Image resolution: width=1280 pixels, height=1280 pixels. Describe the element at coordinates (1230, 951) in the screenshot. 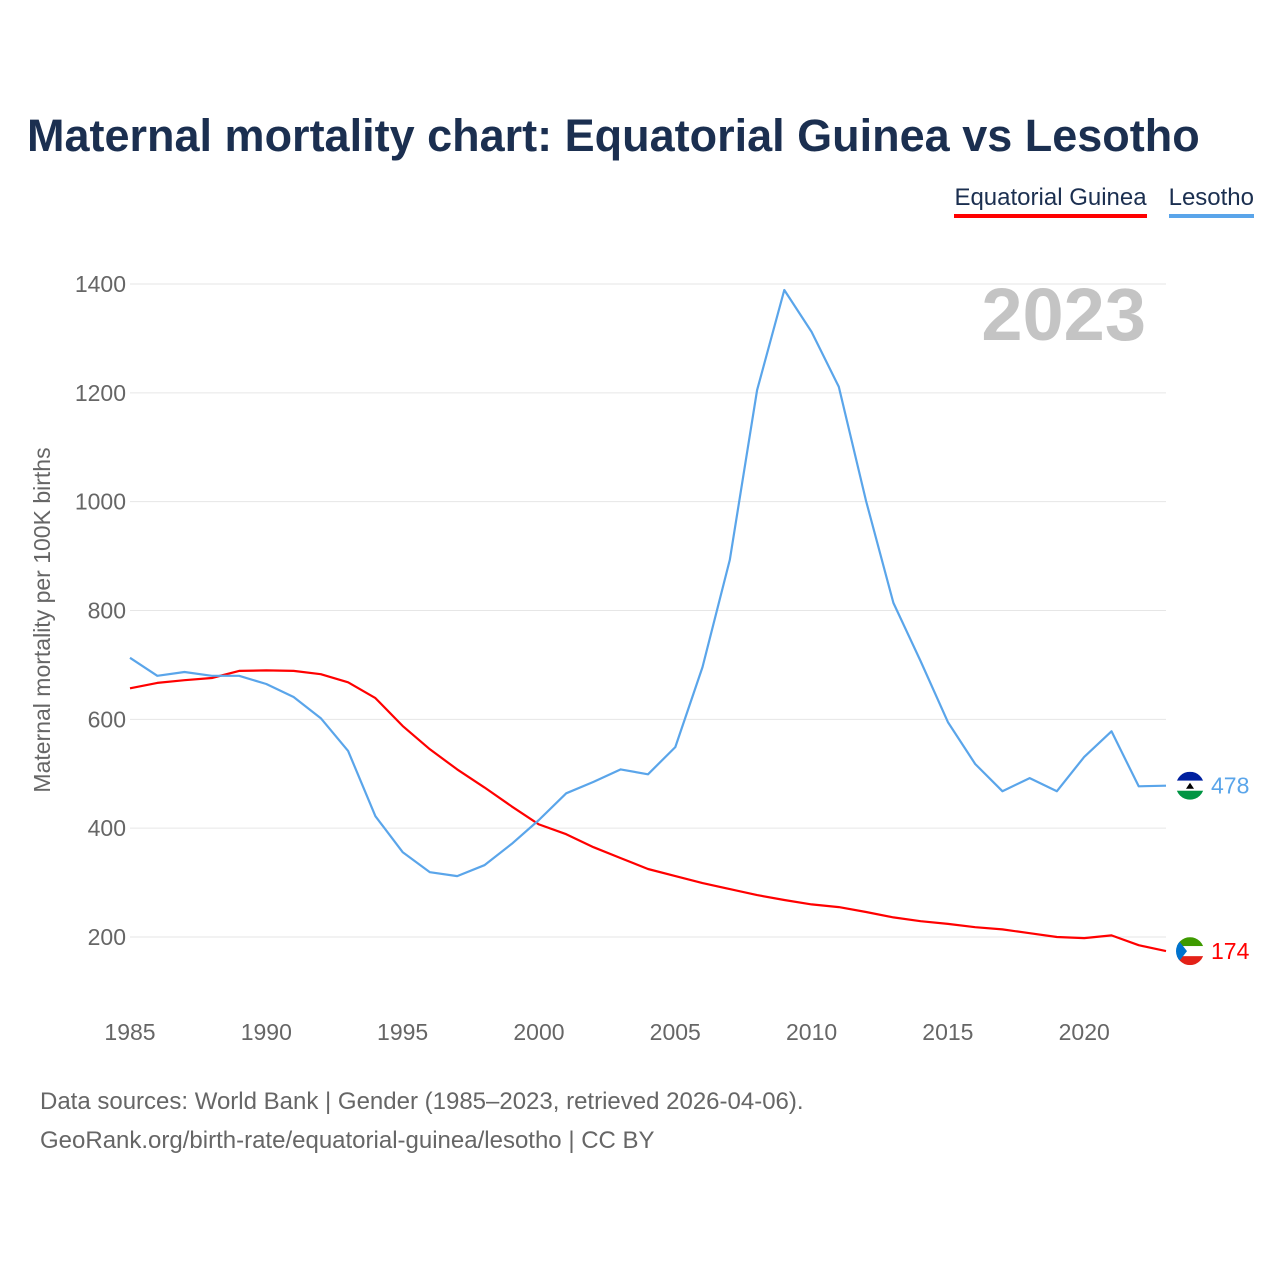

I see `end-value-label: 174` at that location.